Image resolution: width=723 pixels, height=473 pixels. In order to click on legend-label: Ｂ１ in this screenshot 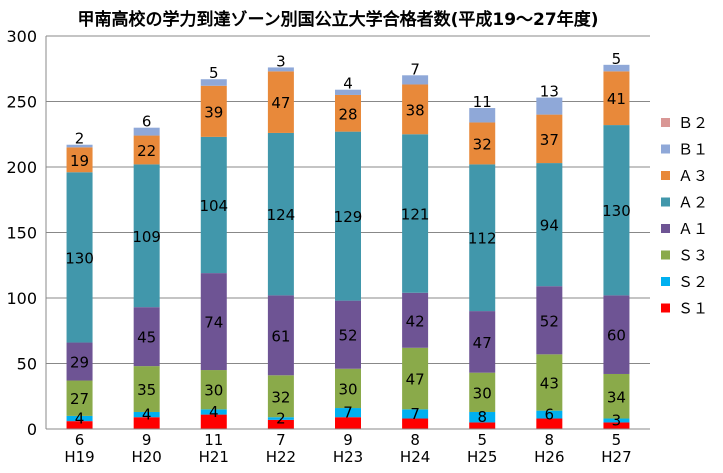, I will do `click(693, 150)`.